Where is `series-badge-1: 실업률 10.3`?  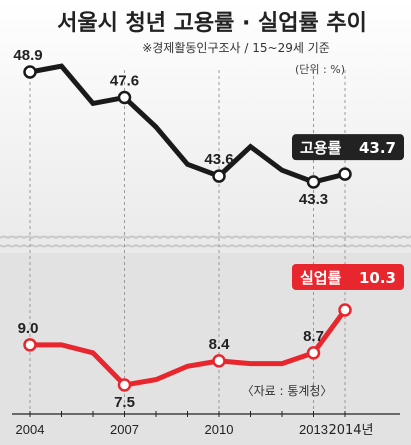 series-badge-1: 실업률 10.3 is located at coordinates (348, 277).